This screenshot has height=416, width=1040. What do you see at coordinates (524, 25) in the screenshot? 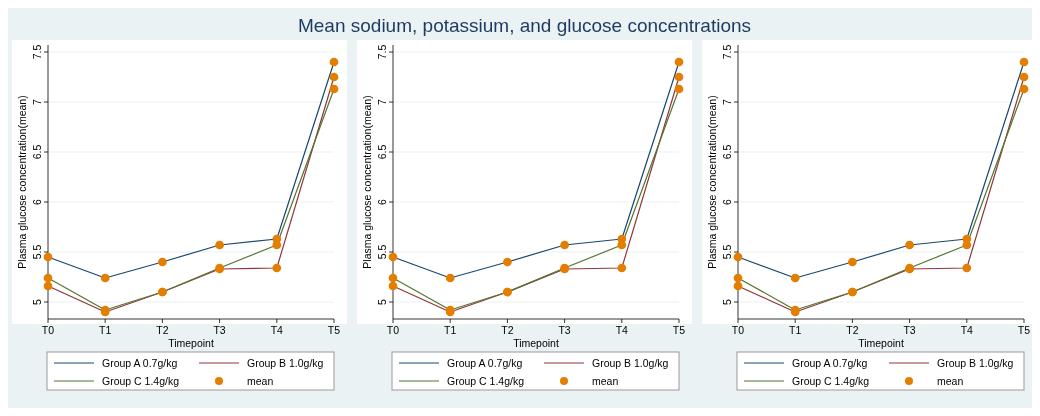
I see `chart-title: Mean sodium, potassium, and glucose concentrations` at bounding box center [524, 25].